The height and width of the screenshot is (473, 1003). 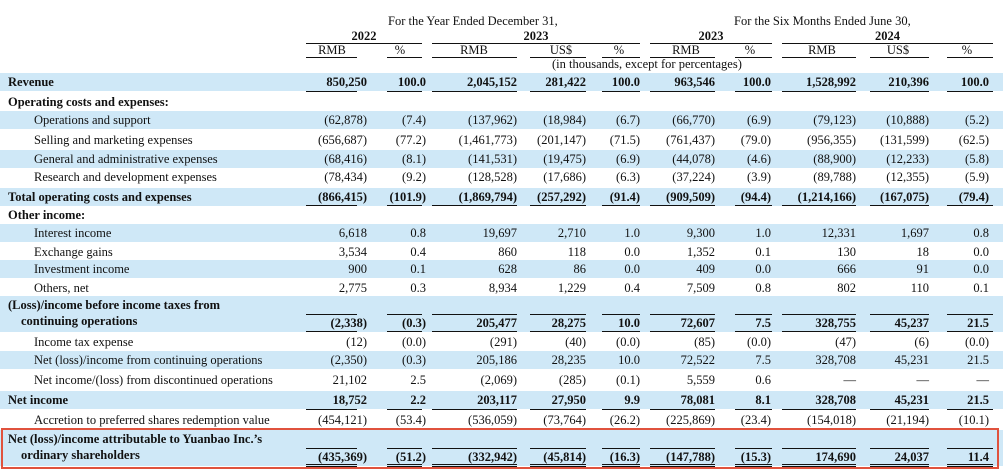 I want to click on cell-pct-h1-2023: (3.9), so click(x=759, y=177).